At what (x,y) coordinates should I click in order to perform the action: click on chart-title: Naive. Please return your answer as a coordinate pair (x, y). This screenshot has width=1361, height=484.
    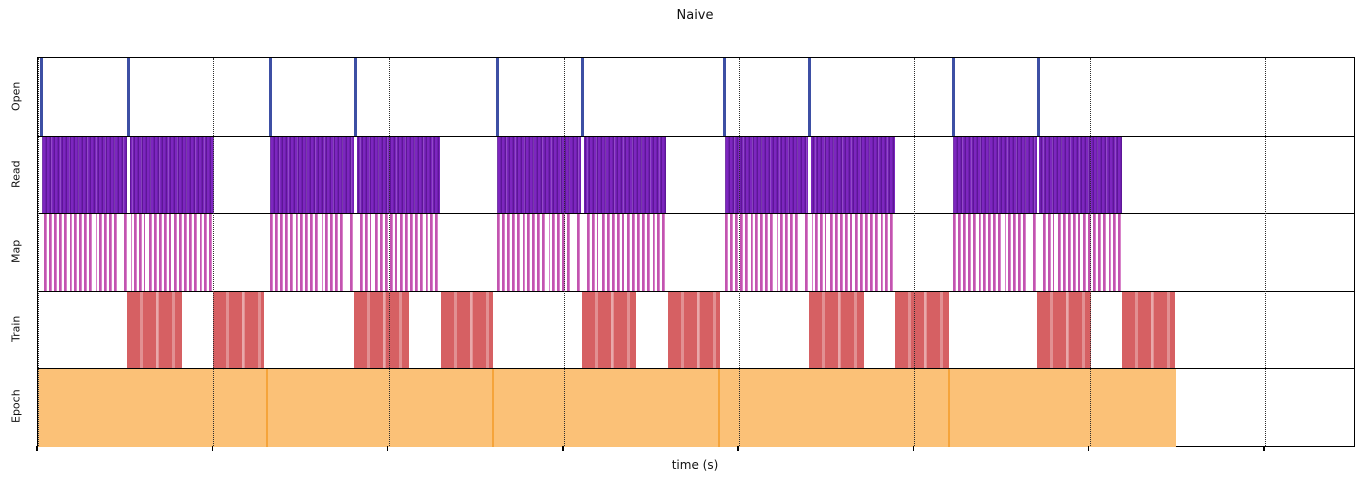
    Looking at the image, I should click on (695, 15).